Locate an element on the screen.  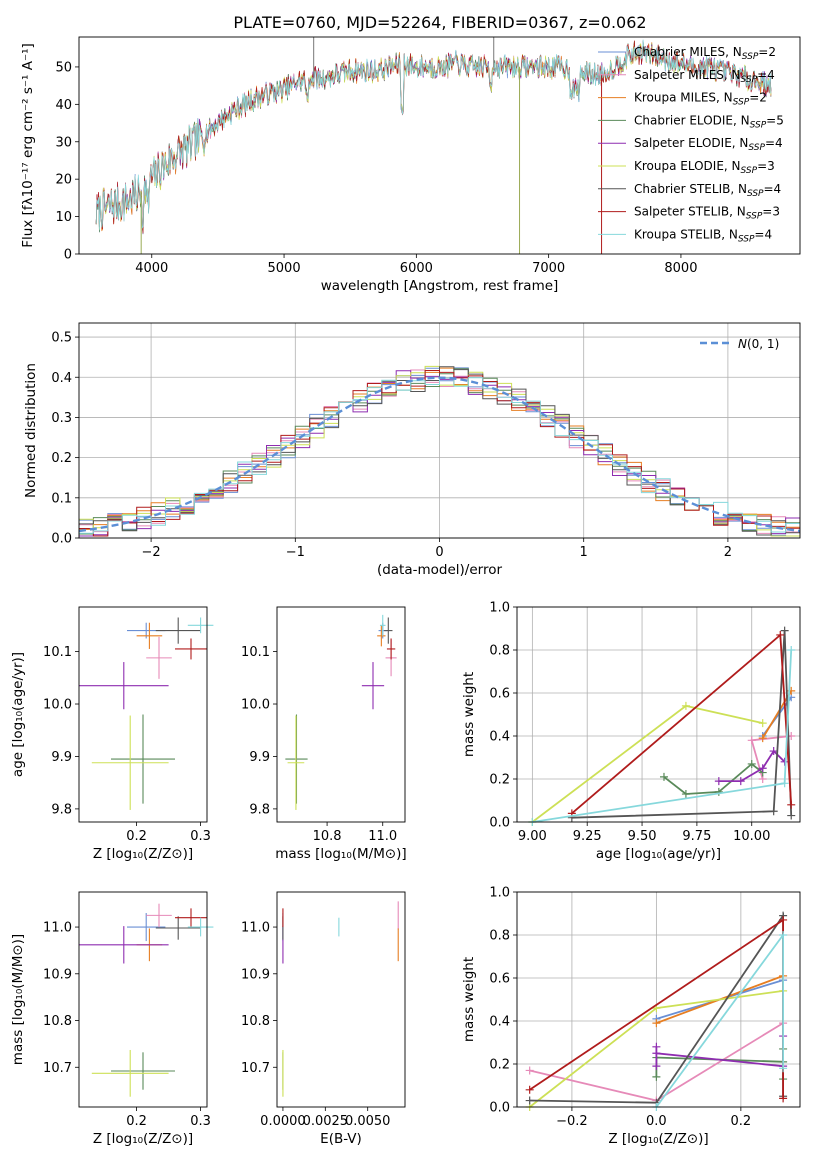
mass-vs-ebv-frame is located at coordinates (341, 999).